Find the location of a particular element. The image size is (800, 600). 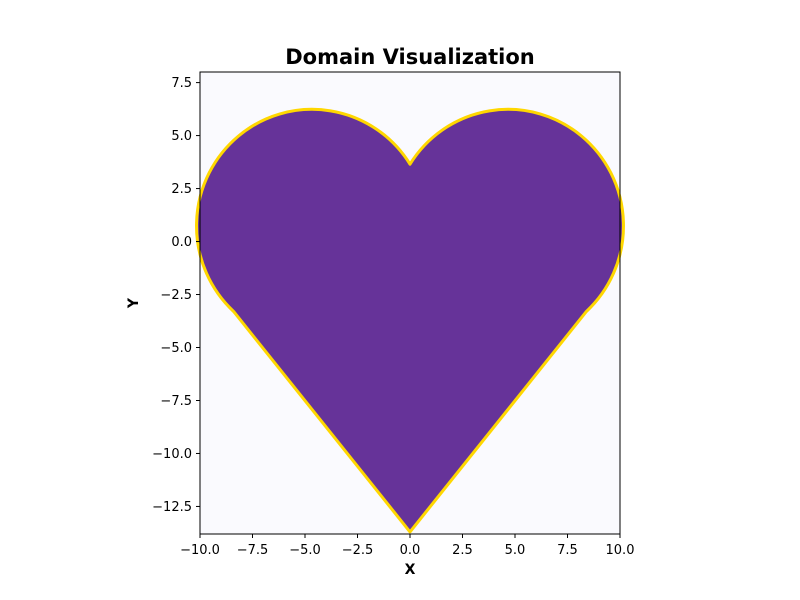

y-tick-label: −2.5 is located at coordinates (176, 295).